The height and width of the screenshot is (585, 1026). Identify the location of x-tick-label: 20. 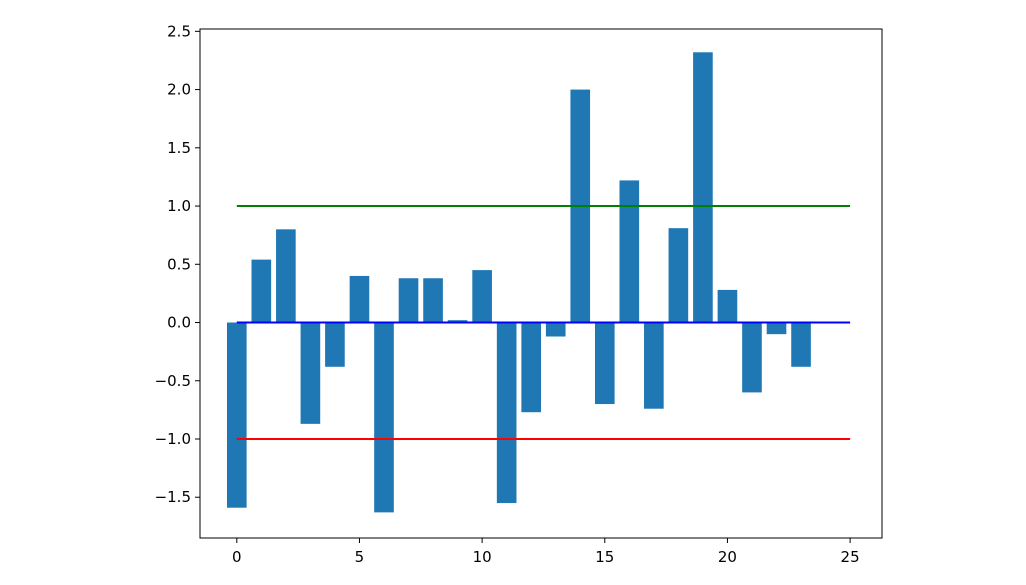
(727, 557).